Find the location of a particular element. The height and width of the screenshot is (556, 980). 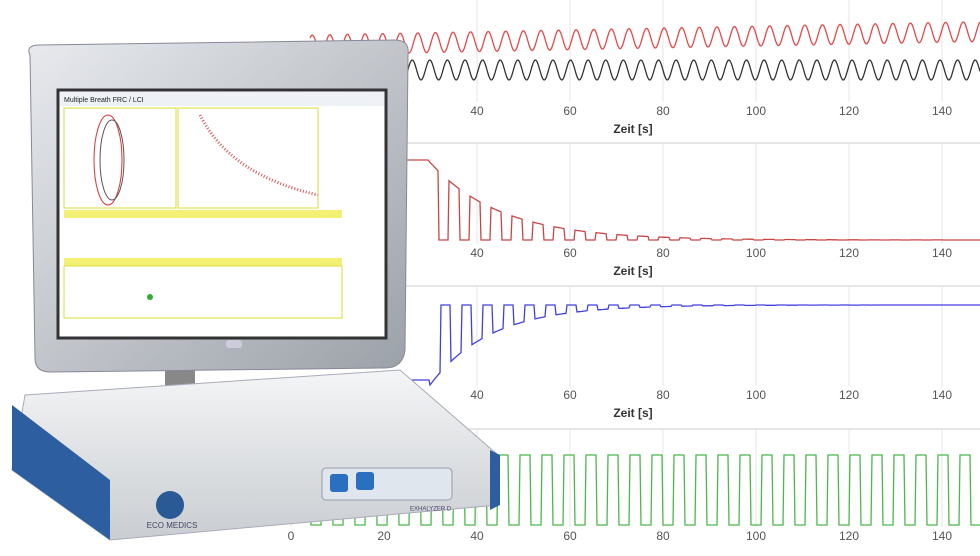

screen-header is located at coordinates (222, 99).